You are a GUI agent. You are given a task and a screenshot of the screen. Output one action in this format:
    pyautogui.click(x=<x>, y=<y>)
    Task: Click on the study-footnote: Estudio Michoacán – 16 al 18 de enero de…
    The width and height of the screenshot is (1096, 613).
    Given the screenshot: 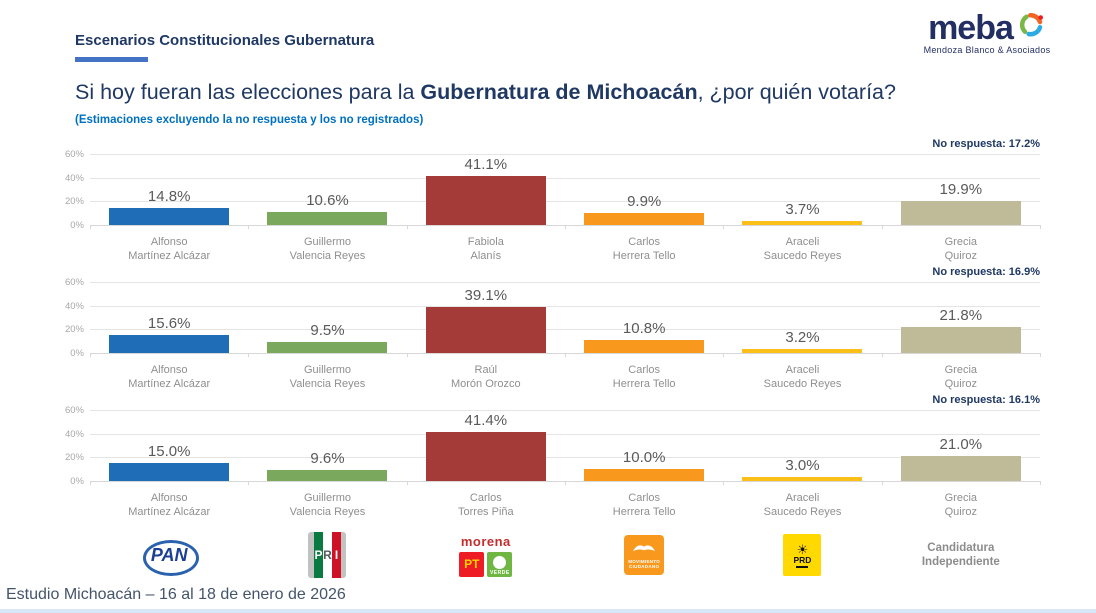 What is the action you would take?
    pyautogui.click(x=176, y=594)
    